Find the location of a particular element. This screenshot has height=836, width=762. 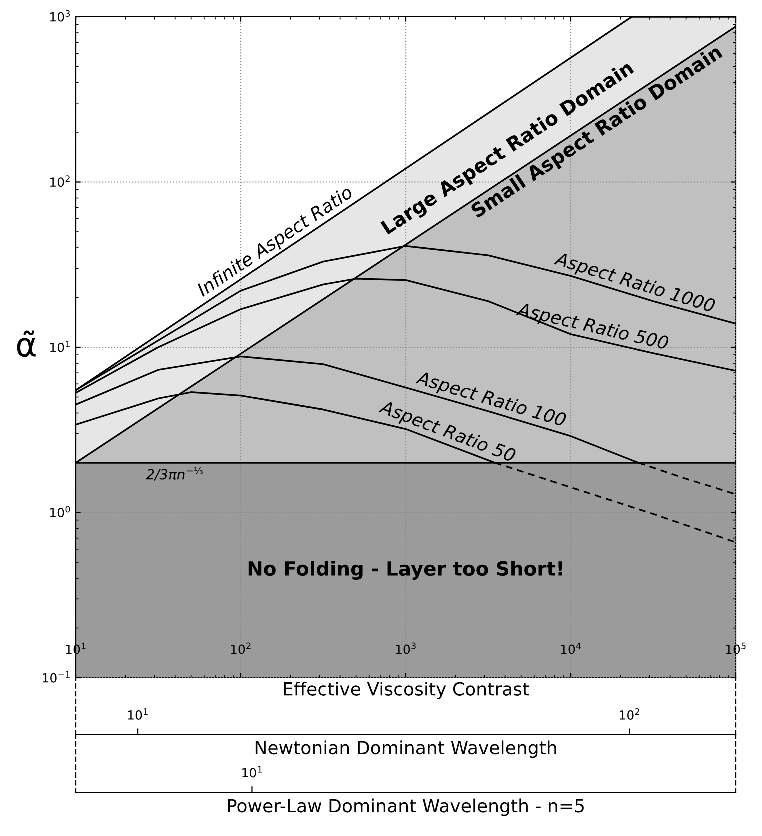

ref-line-label: 2/3πn$^{−⅓}$ is located at coordinates (174, 474).